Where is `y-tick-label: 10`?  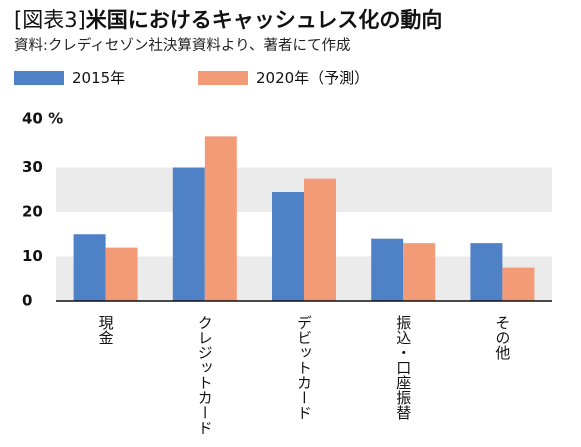 y-tick-label: 10 is located at coordinates (32, 256).